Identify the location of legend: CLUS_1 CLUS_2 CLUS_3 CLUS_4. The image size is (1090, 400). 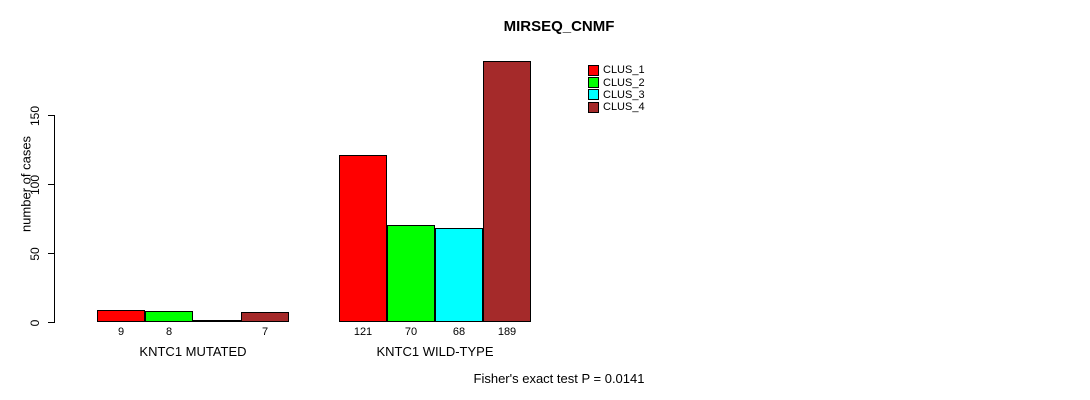
(616, 89).